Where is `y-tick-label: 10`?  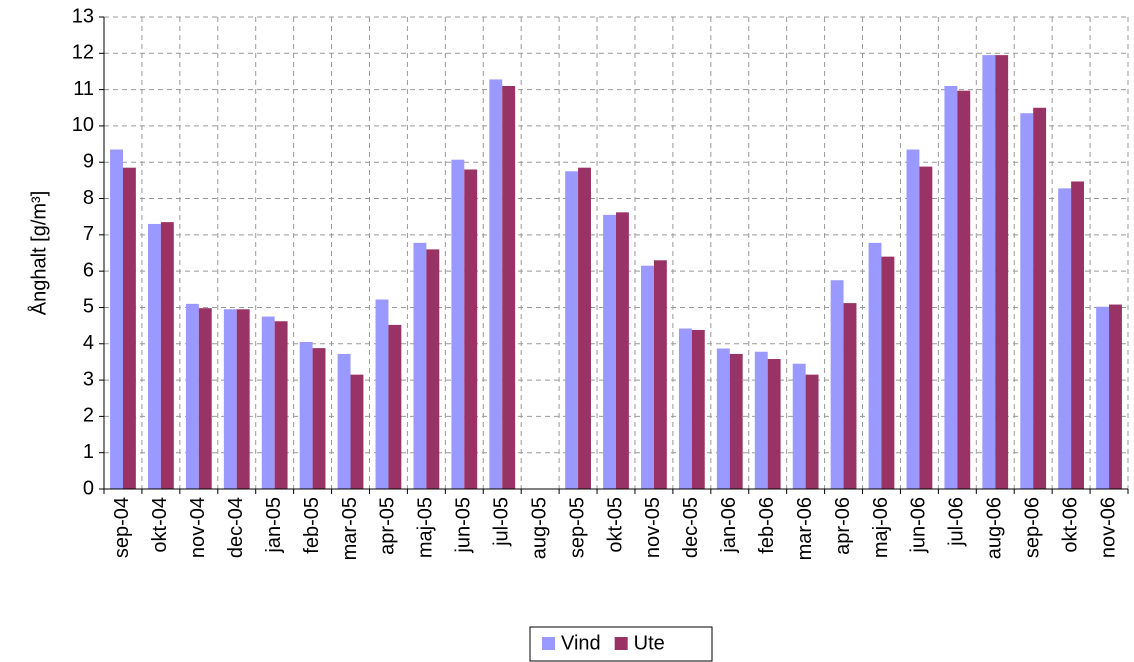
y-tick-label: 10 is located at coordinates (83, 125).